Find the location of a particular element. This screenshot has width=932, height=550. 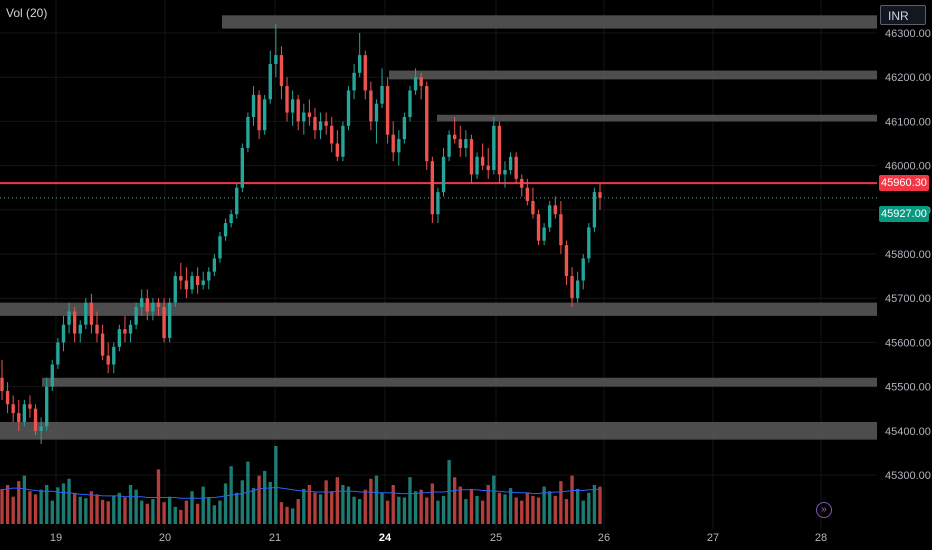

volume-ma-line is located at coordinates (301, 492).